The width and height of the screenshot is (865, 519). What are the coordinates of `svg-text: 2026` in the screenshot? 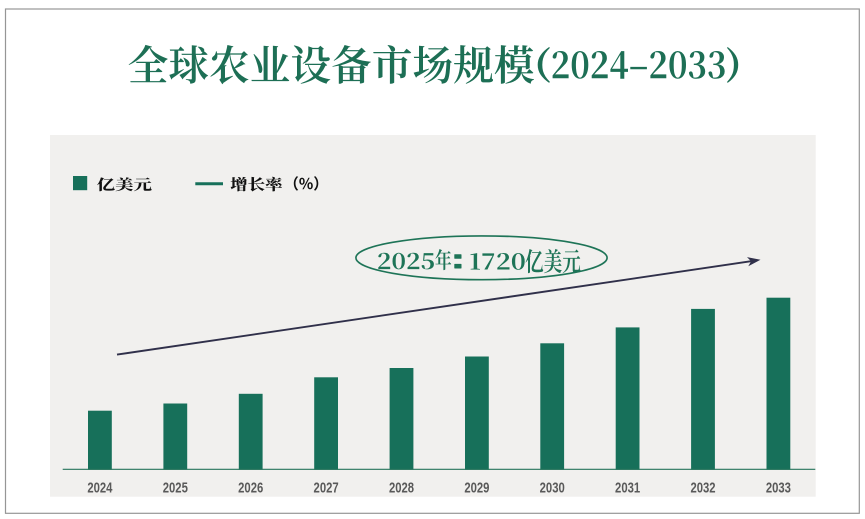 It's located at (250, 489).